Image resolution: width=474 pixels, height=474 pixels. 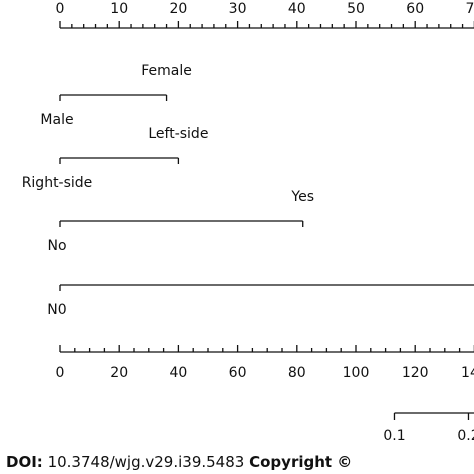 I want to click on points-tick-label: 30, so click(x=238, y=9).